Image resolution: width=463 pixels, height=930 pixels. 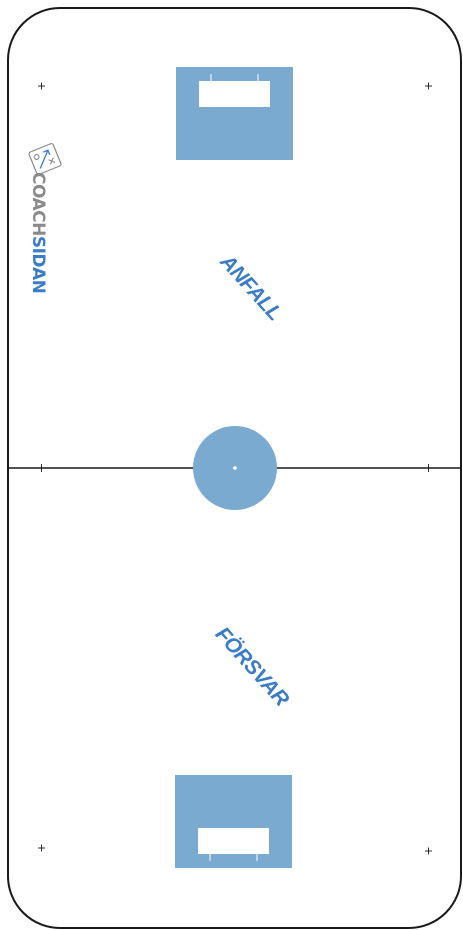 What do you see at coordinates (235, 468) in the screenshot?
I see `center-spot` at bounding box center [235, 468].